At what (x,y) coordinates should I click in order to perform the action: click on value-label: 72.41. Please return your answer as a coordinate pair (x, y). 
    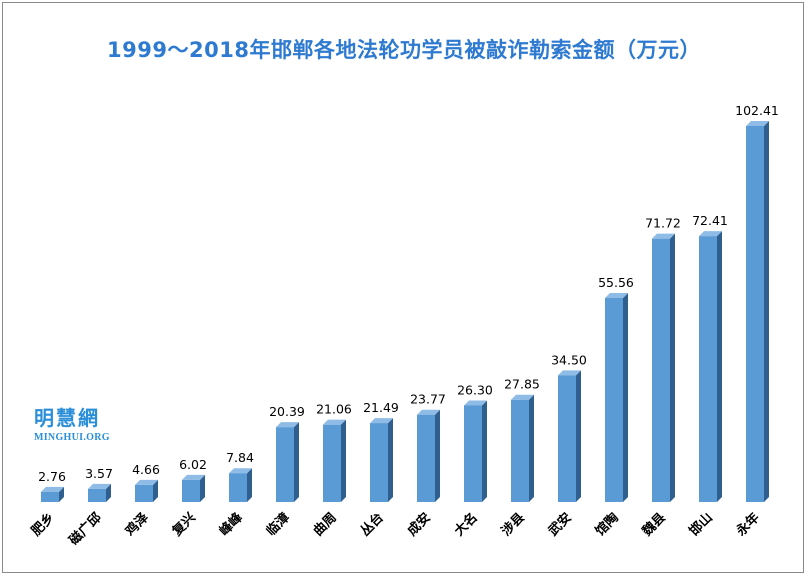
    Looking at the image, I should click on (710, 220).